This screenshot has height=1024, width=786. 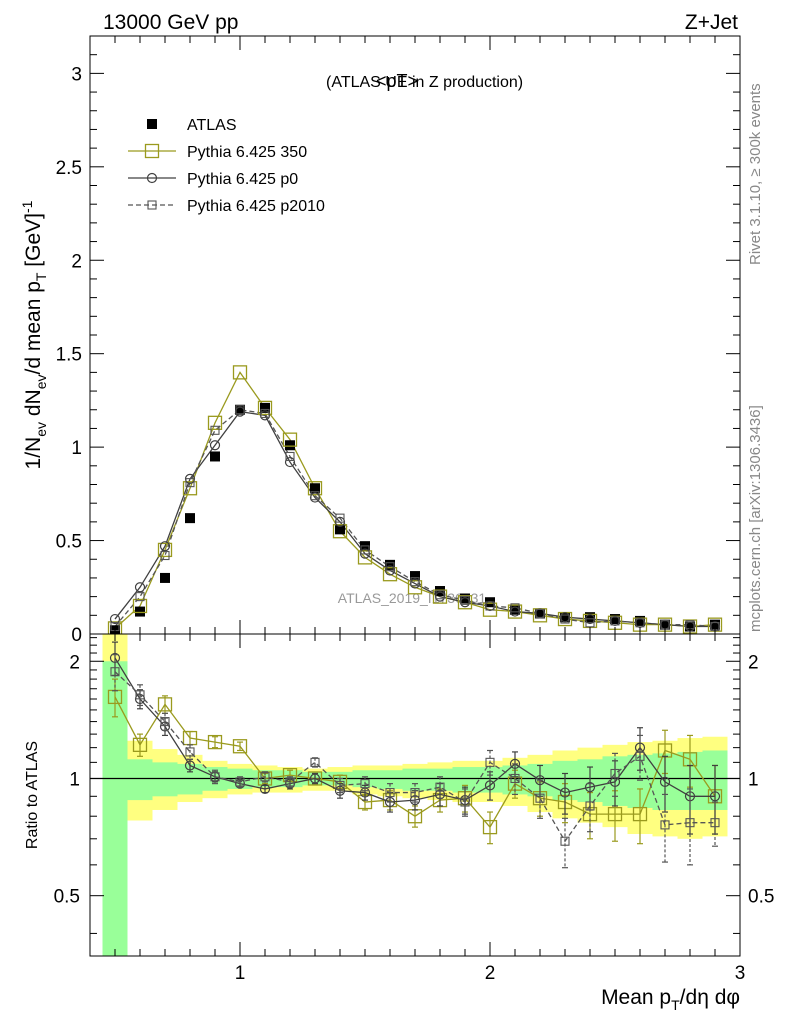 What do you see at coordinates (76, 635) in the screenshot?
I see `y-tick-label: 0` at bounding box center [76, 635].